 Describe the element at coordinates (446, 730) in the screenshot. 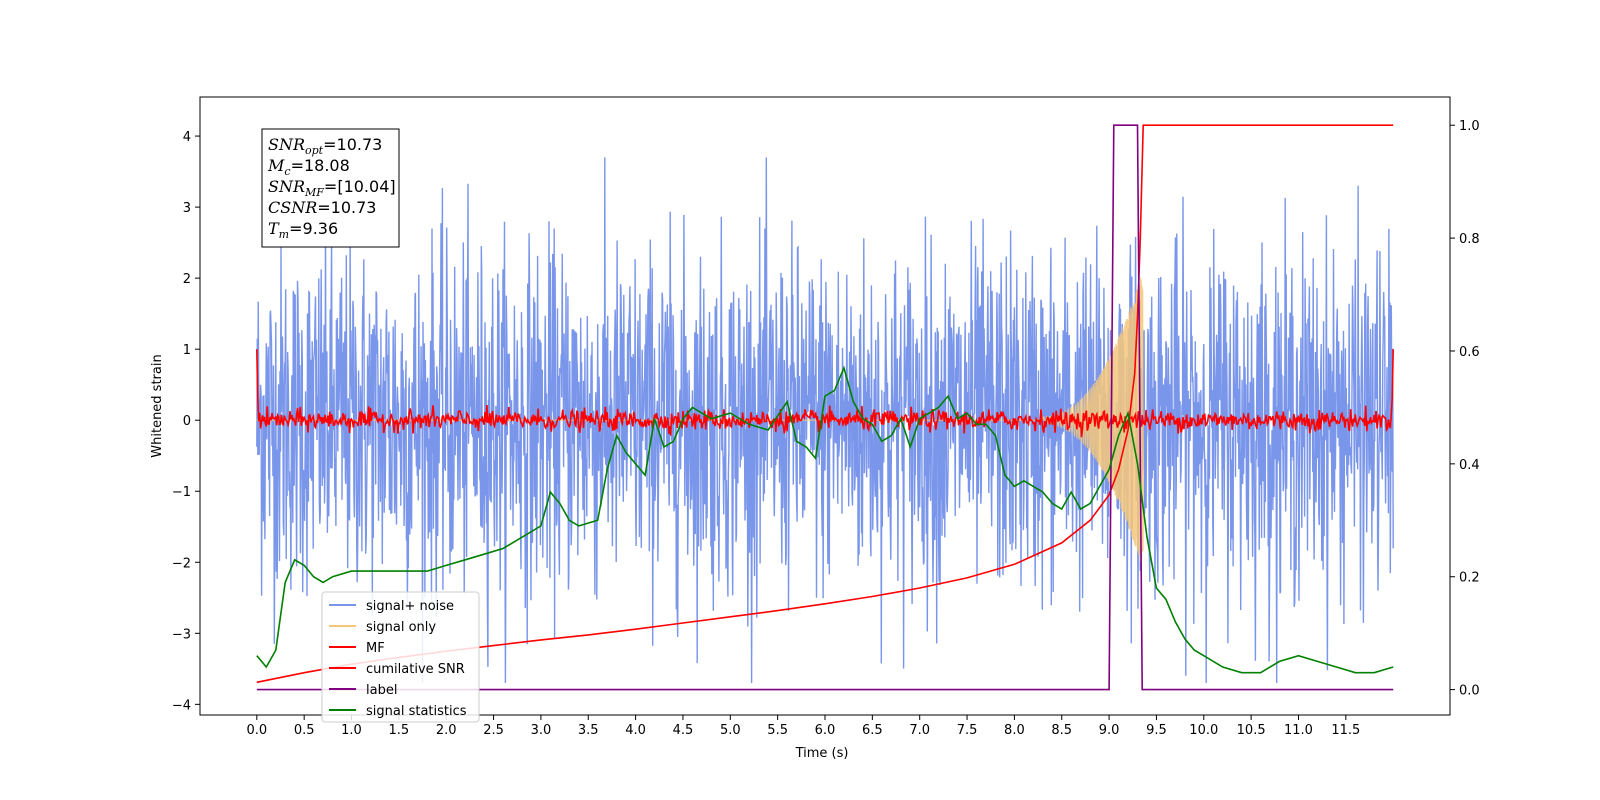

I see `x-tick-label: 2.0` at that location.